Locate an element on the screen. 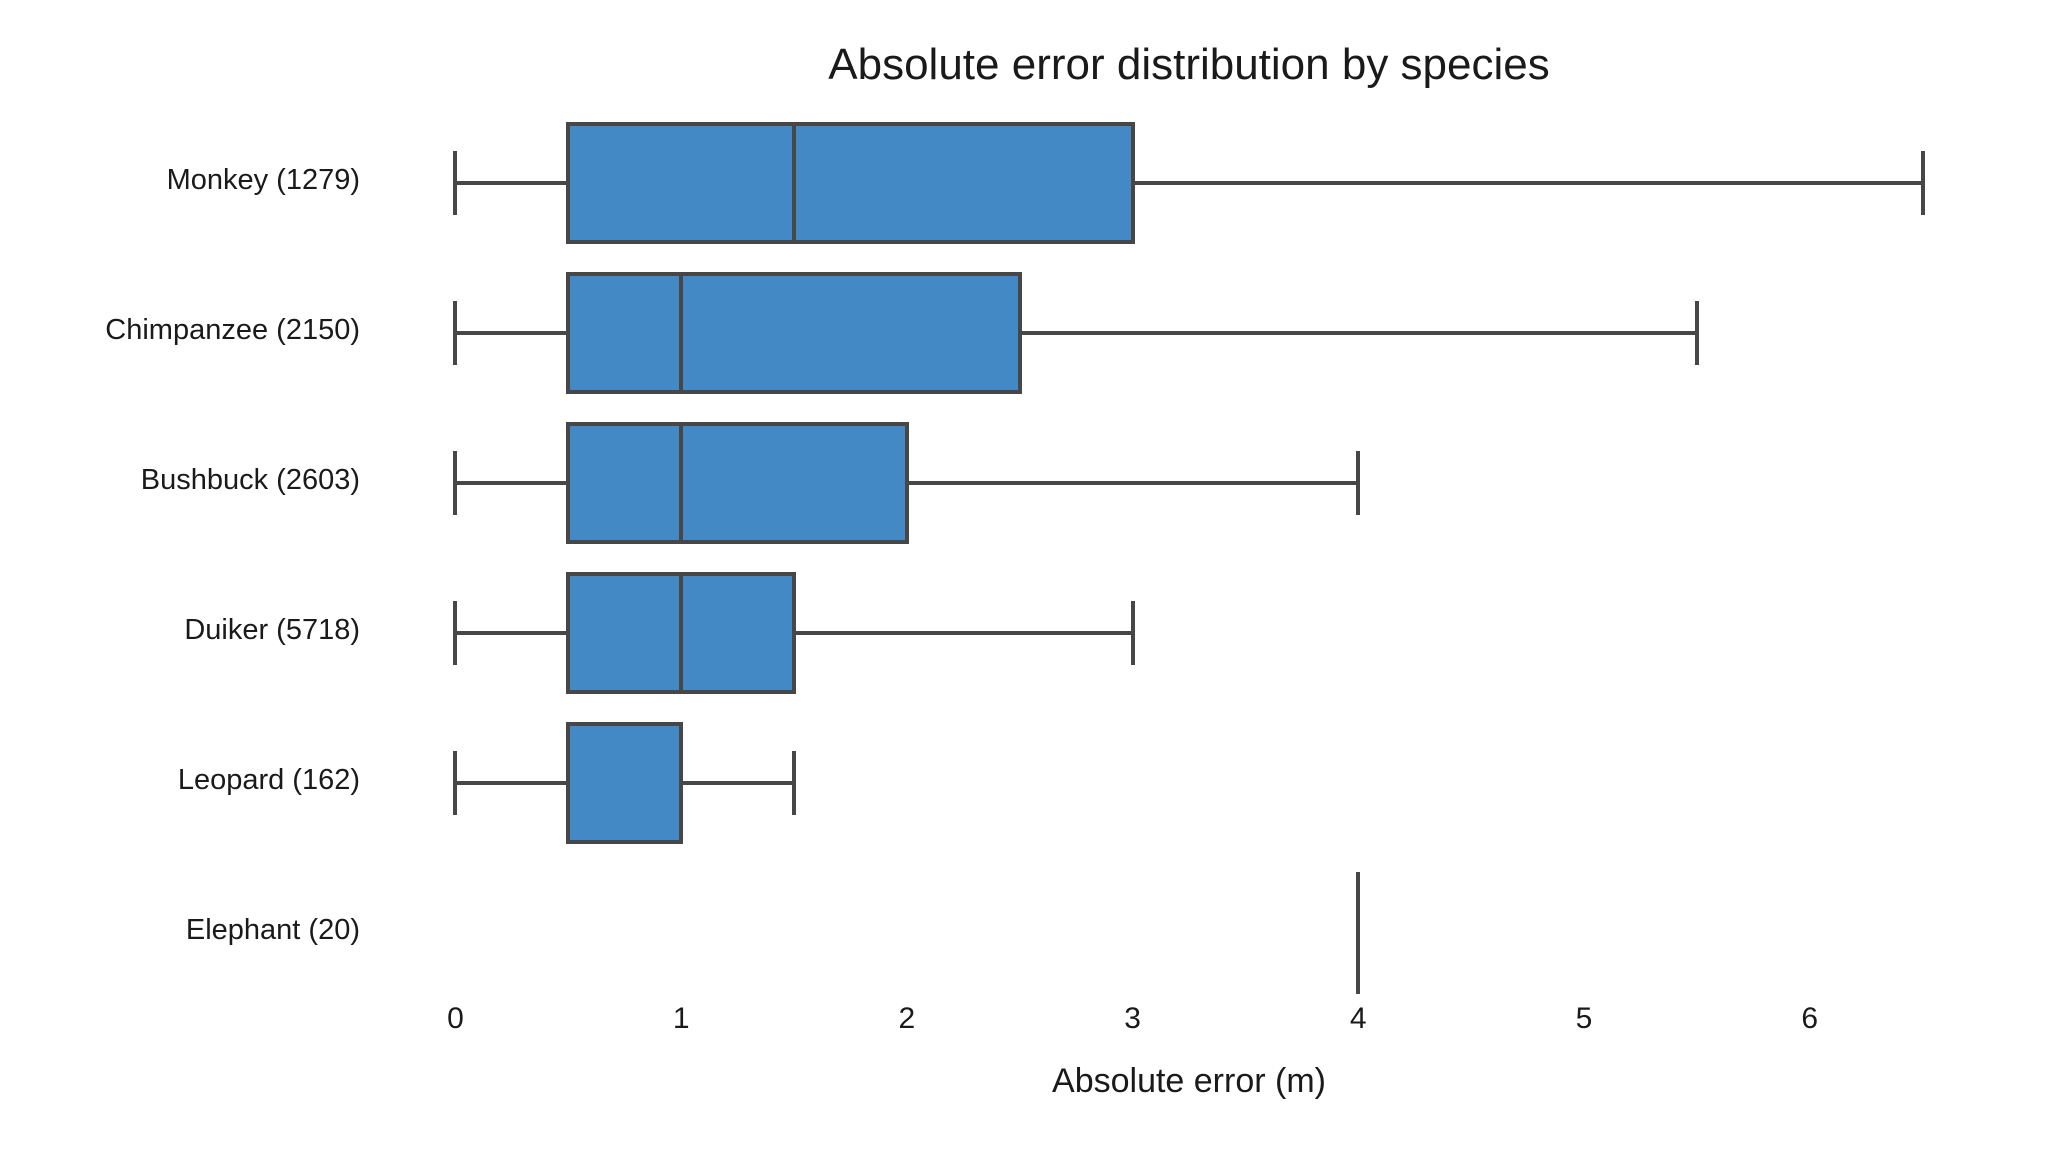 The height and width of the screenshot is (1152, 2048). ytick-label: Chimpanzee (2150) is located at coordinates (232, 330).